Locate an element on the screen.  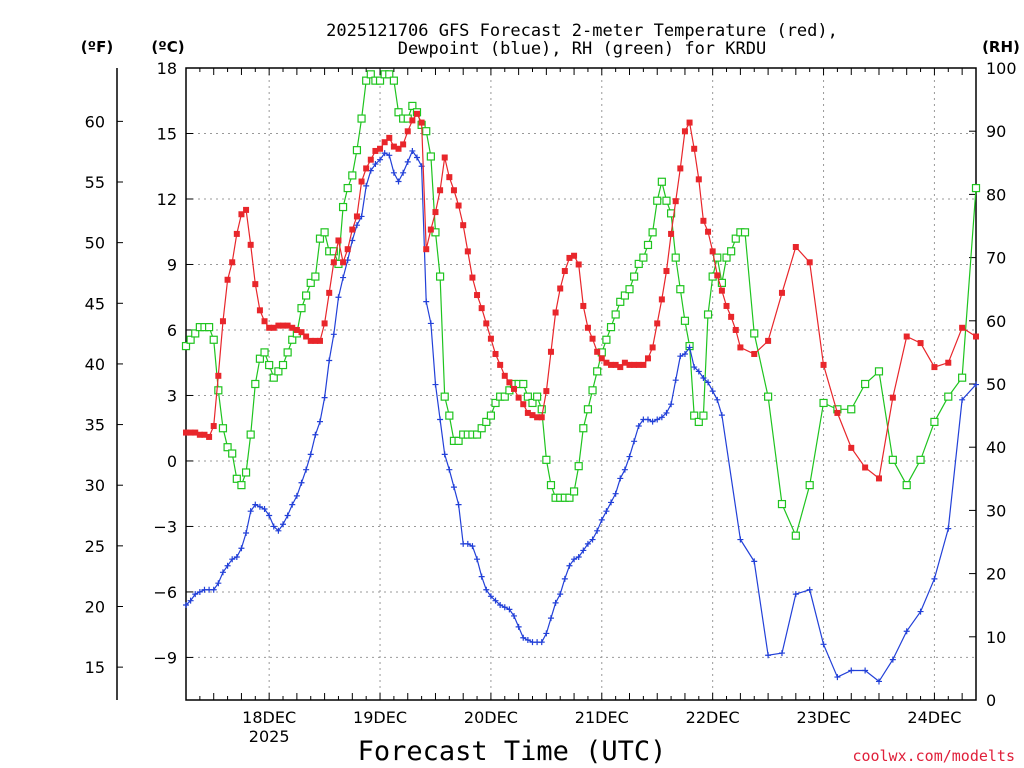
celsius-tick-label: 12 is located at coordinates (167, 199).